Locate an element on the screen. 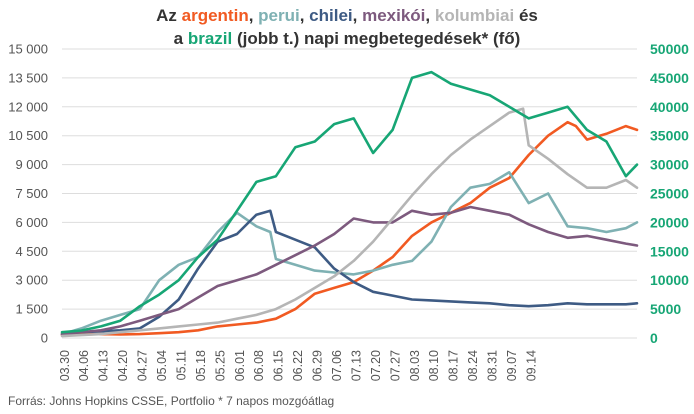 The image size is (694, 414). x-tick-label: 09.07 is located at coordinates (512, 365).